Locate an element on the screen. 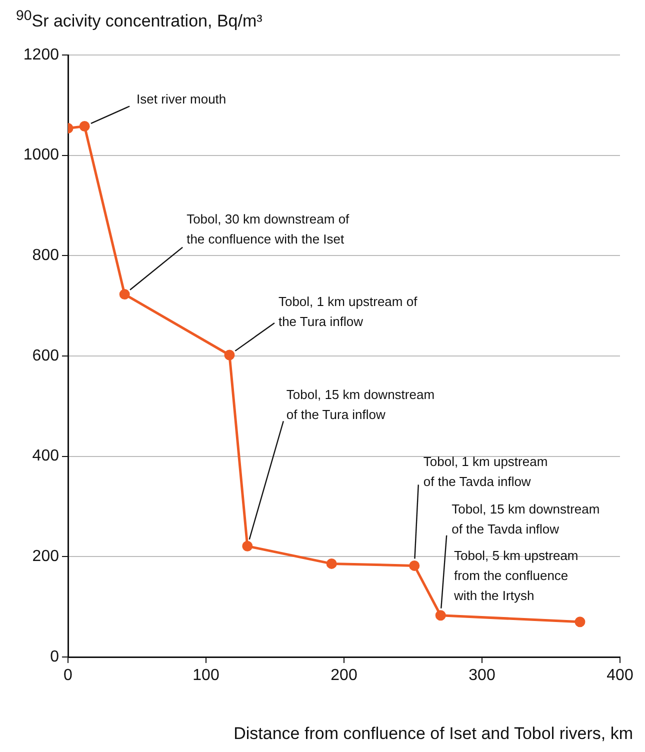 The width and height of the screenshot is (645, 752). annotation: Tobol, 5 km upstream from the confluence with the Irtysh is located at coordinates (515, 575).